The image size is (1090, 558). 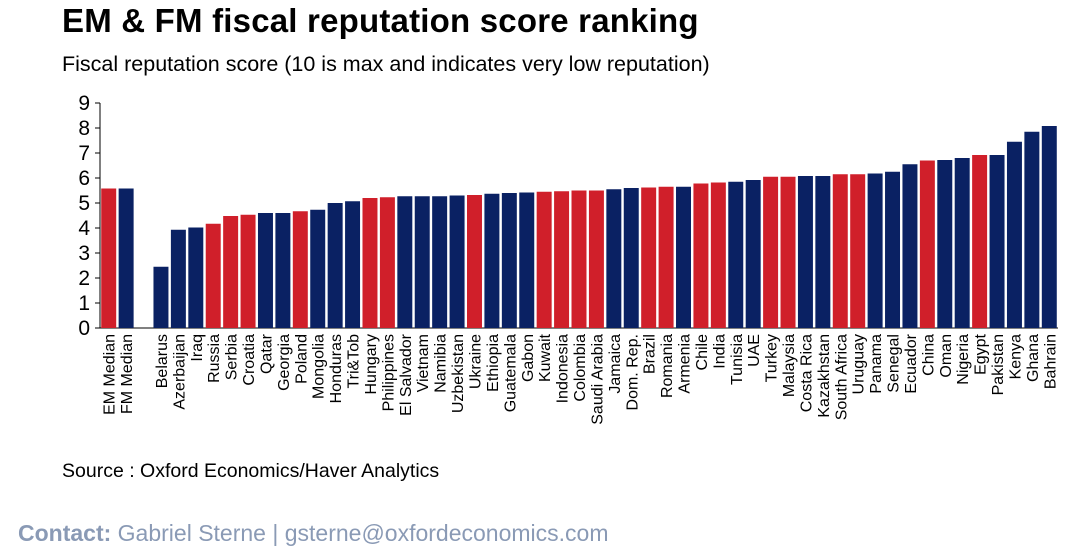 What do you see at coordinates (545, 357) in the screenshot?
I see `x-tick-label: Kuwait` at bounding box center [545, 357].